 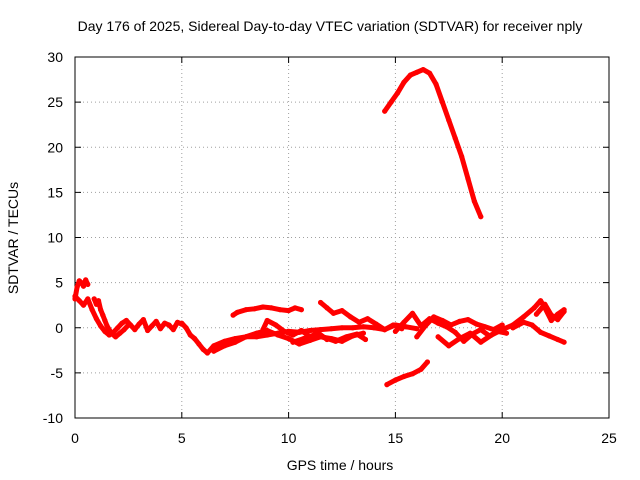 What do you see at coordinates (55, 192) in the screenshot?
I see `y-tick-label: 15` at bounding box center [55, 192].